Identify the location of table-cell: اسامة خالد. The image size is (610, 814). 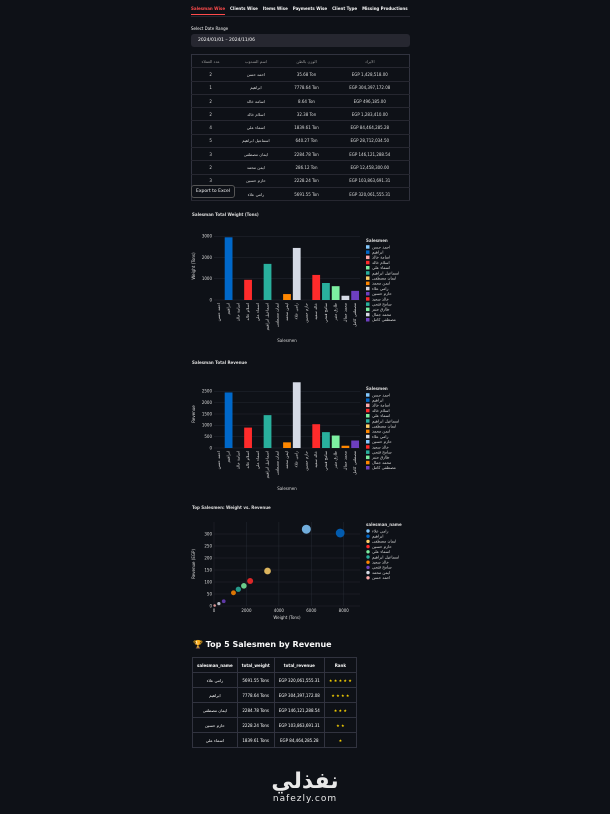
(256, 101).